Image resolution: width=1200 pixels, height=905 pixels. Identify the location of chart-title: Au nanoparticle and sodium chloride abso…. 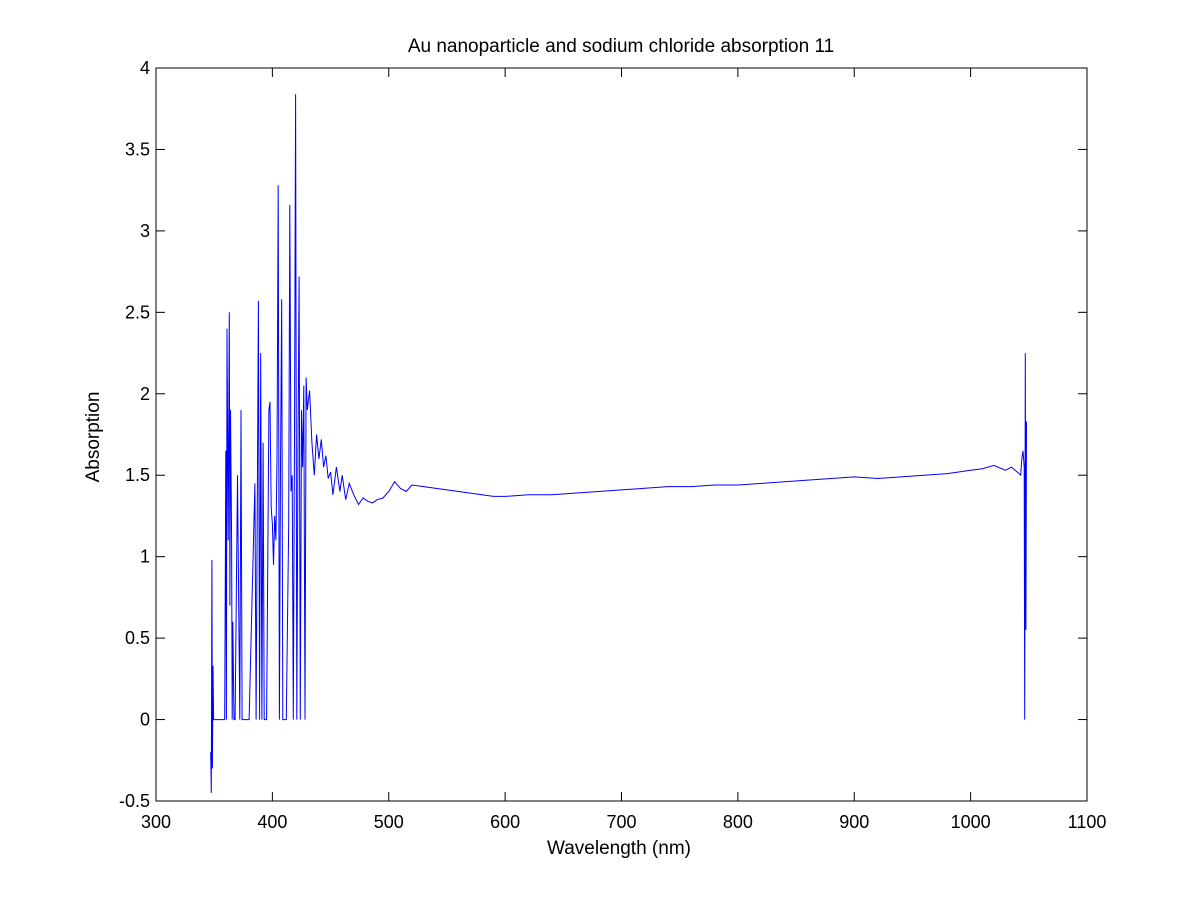
(621, 46).